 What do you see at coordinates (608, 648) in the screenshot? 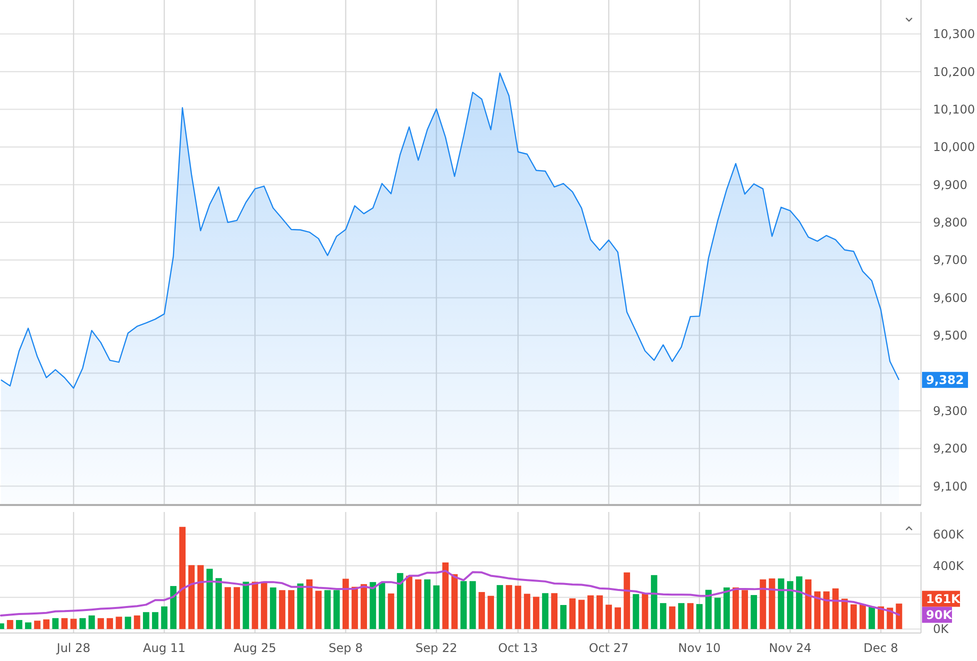
I see `x-tick-label: Oct 27` at bounding box center [608, 648].